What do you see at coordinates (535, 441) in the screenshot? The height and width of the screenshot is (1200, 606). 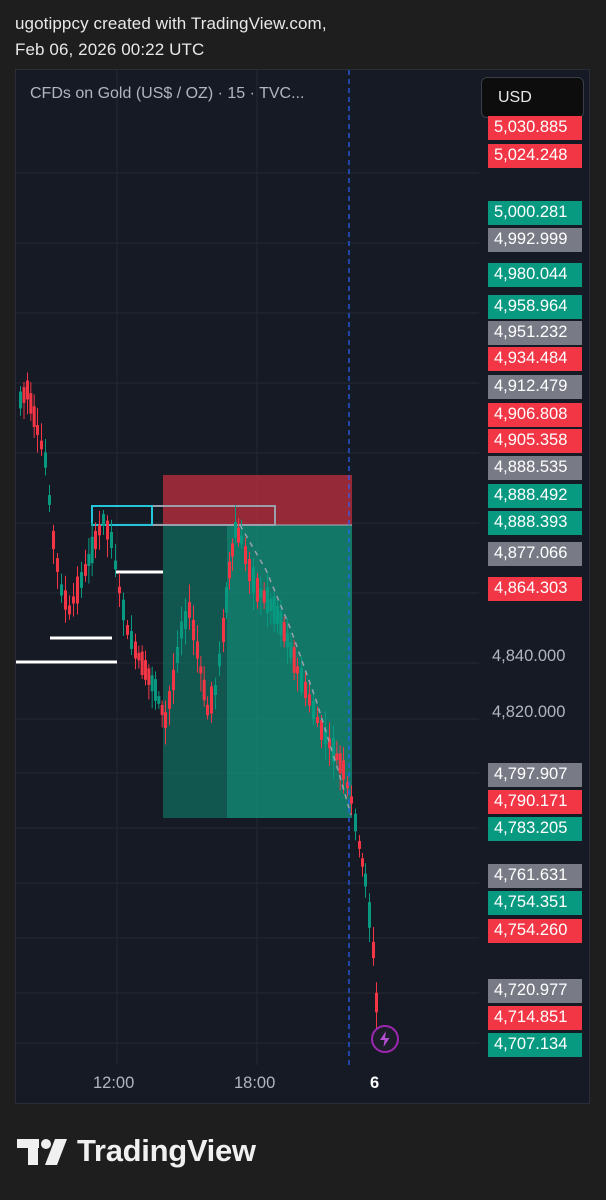 I see `price-tag: 4,905.358` at bounding box center [535, 441].